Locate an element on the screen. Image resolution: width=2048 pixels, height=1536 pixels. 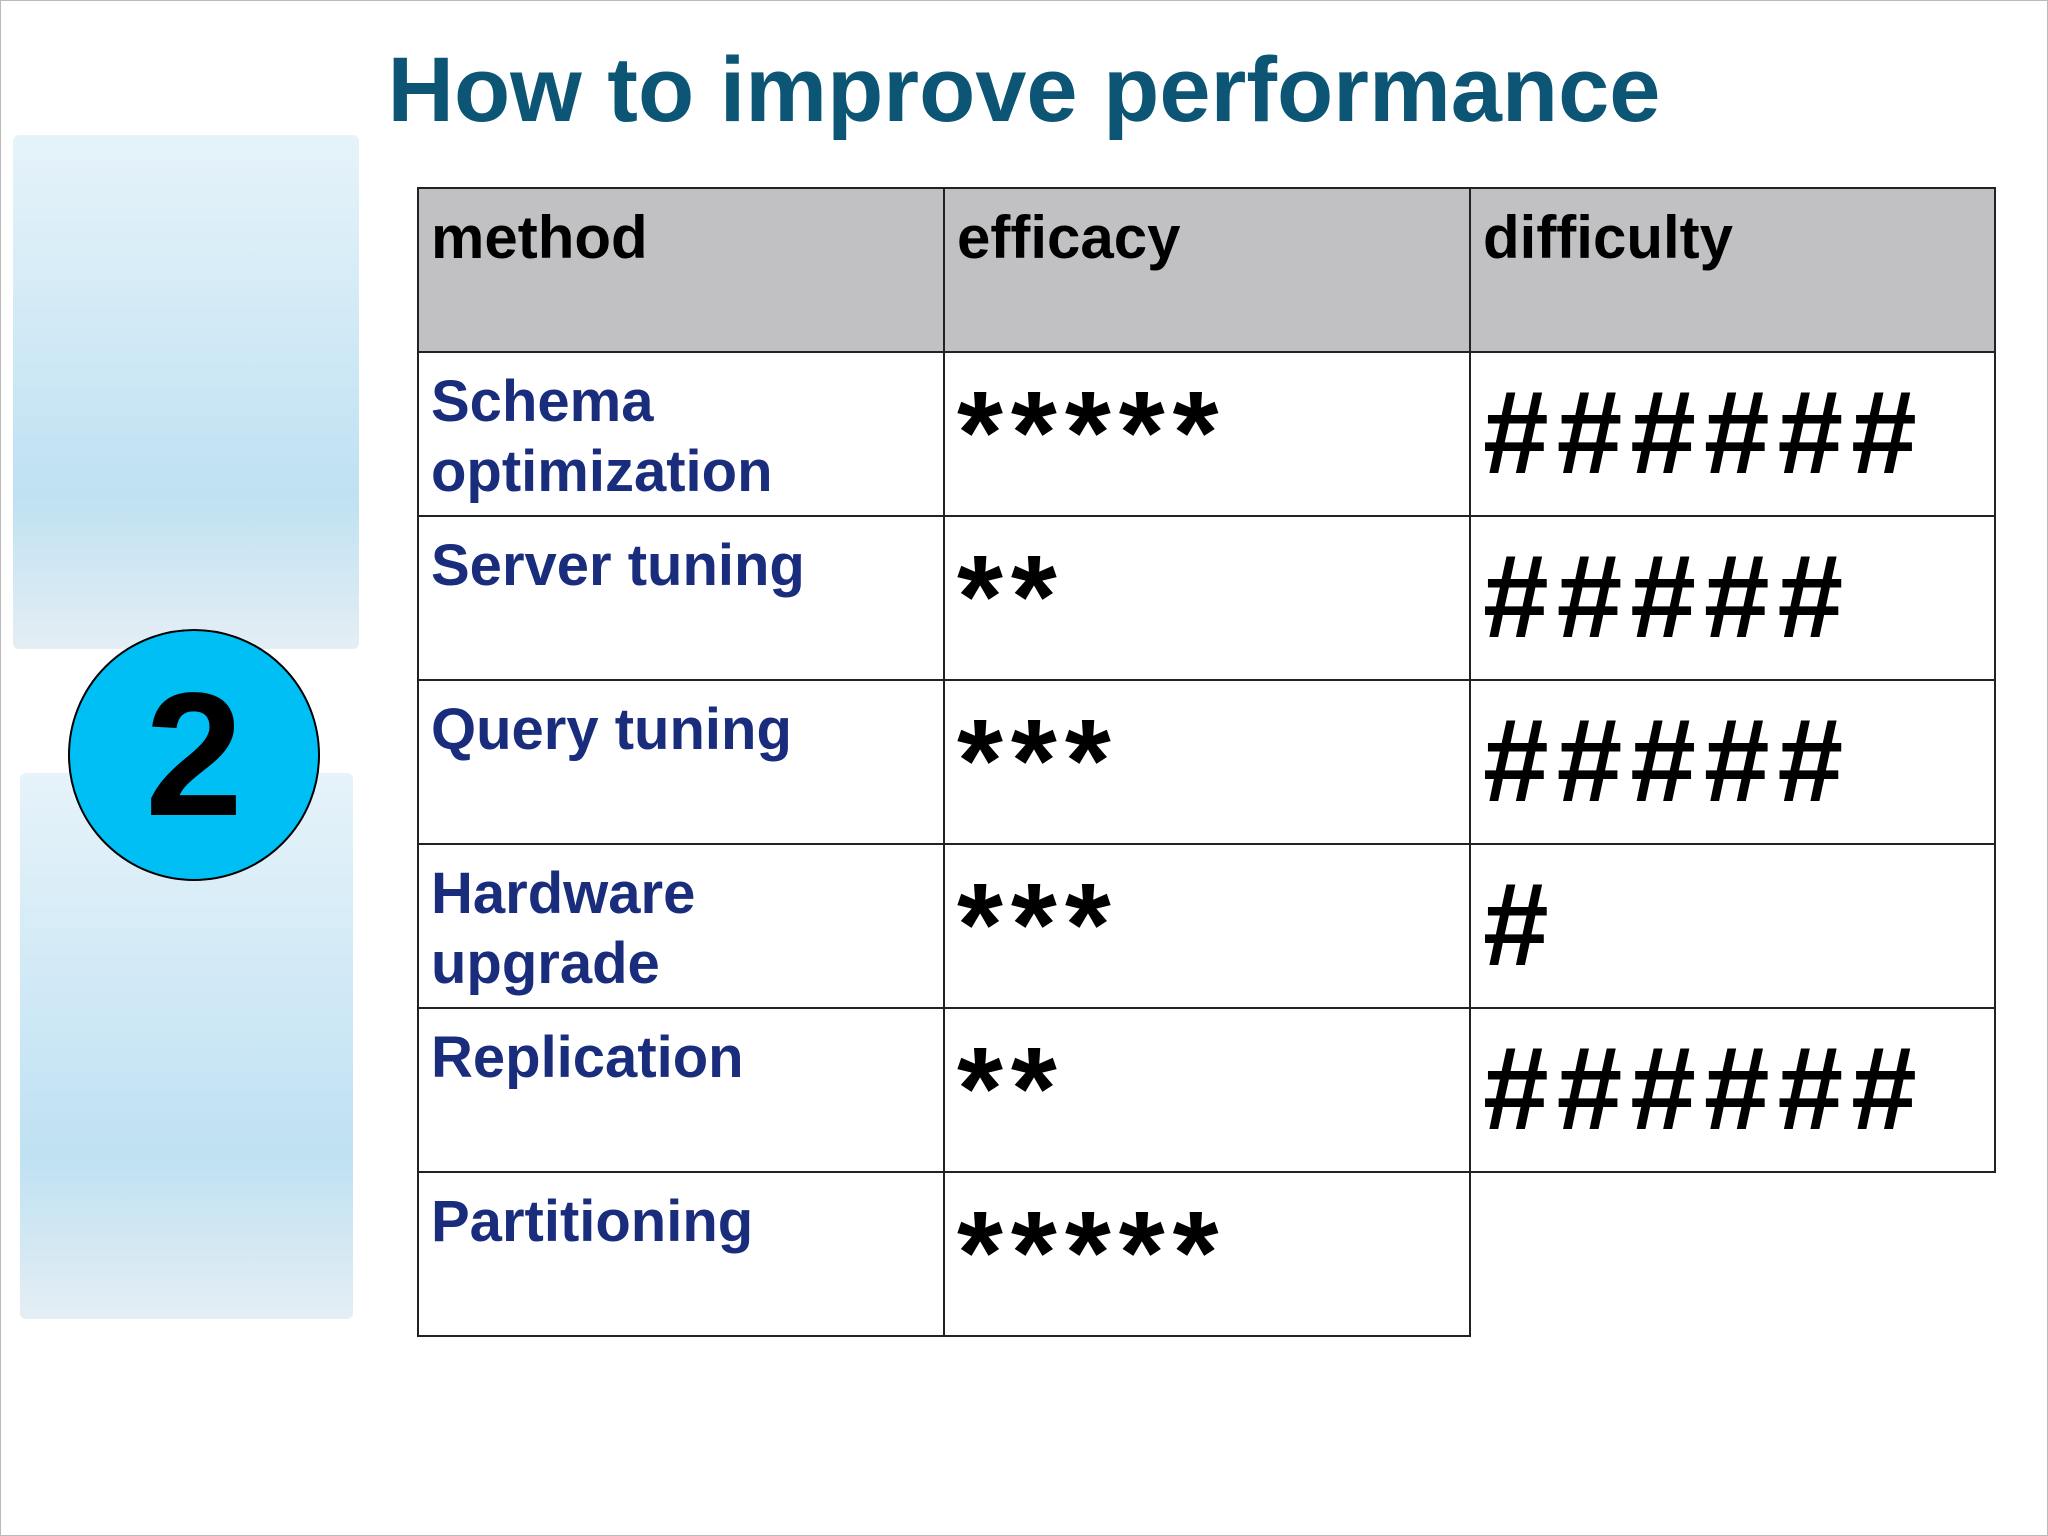
method-cell: Schema optimization is located at coordinates (681, 434).